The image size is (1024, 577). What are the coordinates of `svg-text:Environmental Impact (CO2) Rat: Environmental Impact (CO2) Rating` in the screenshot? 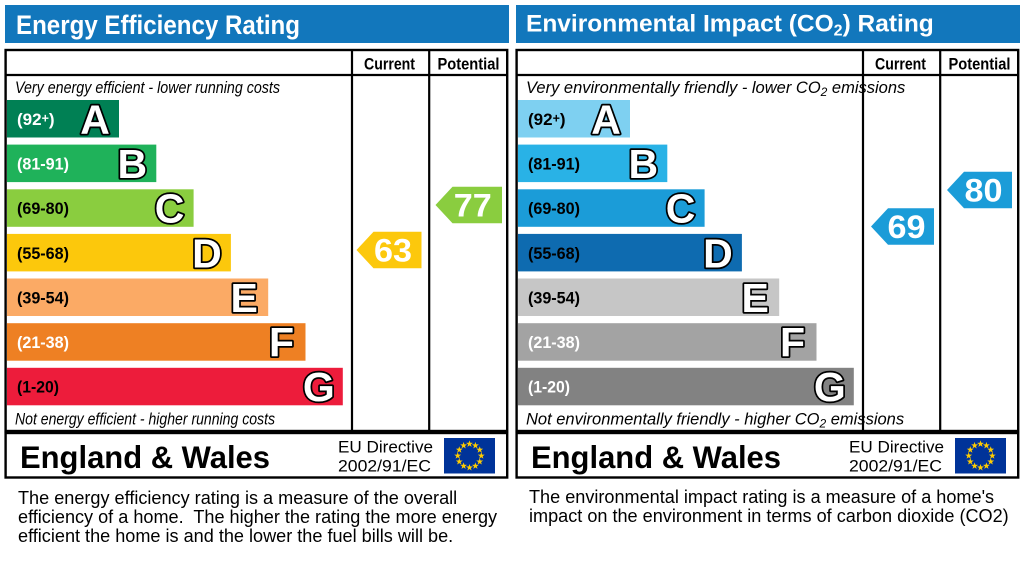 It's located at (730, 25).